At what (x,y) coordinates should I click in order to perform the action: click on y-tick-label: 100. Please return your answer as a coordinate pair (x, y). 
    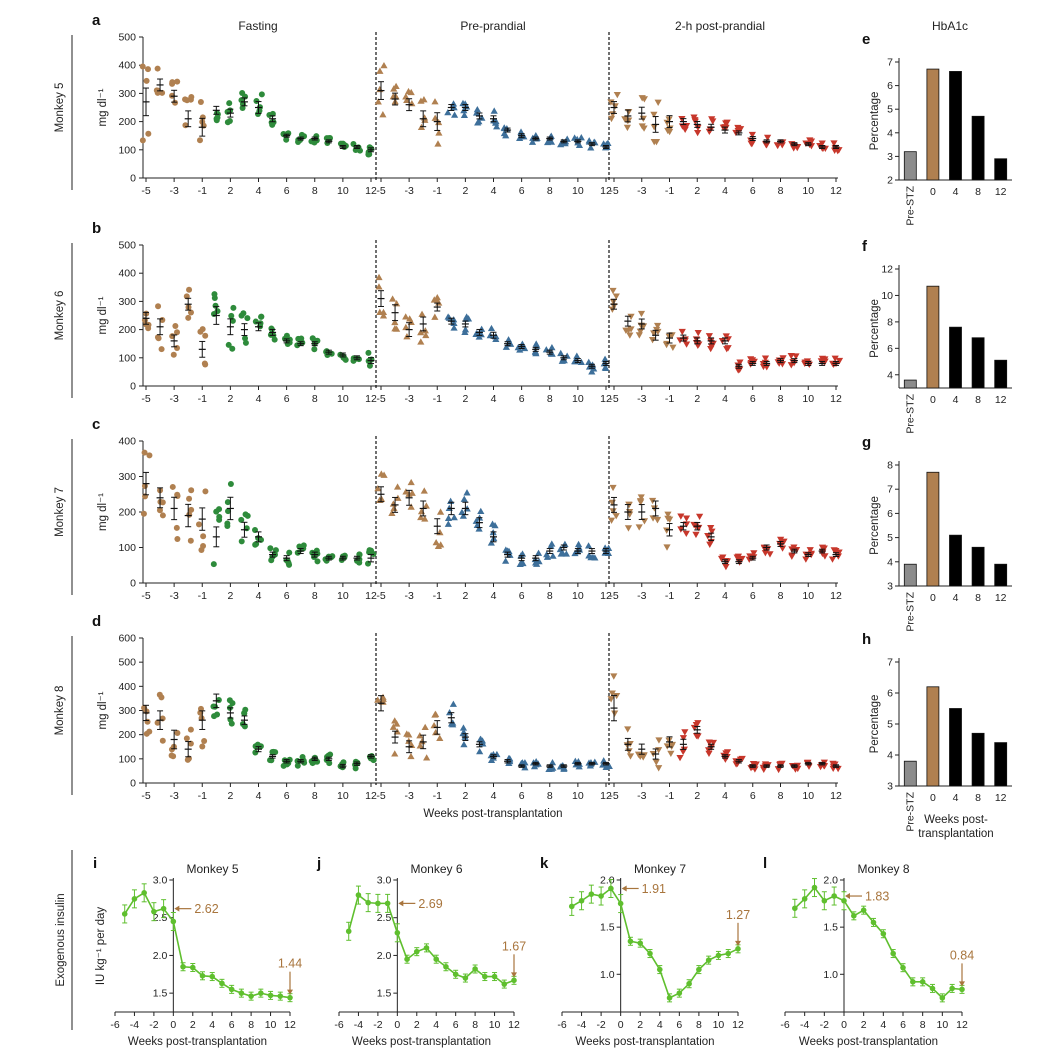
    Looking at the image, I should click on (127, 548).